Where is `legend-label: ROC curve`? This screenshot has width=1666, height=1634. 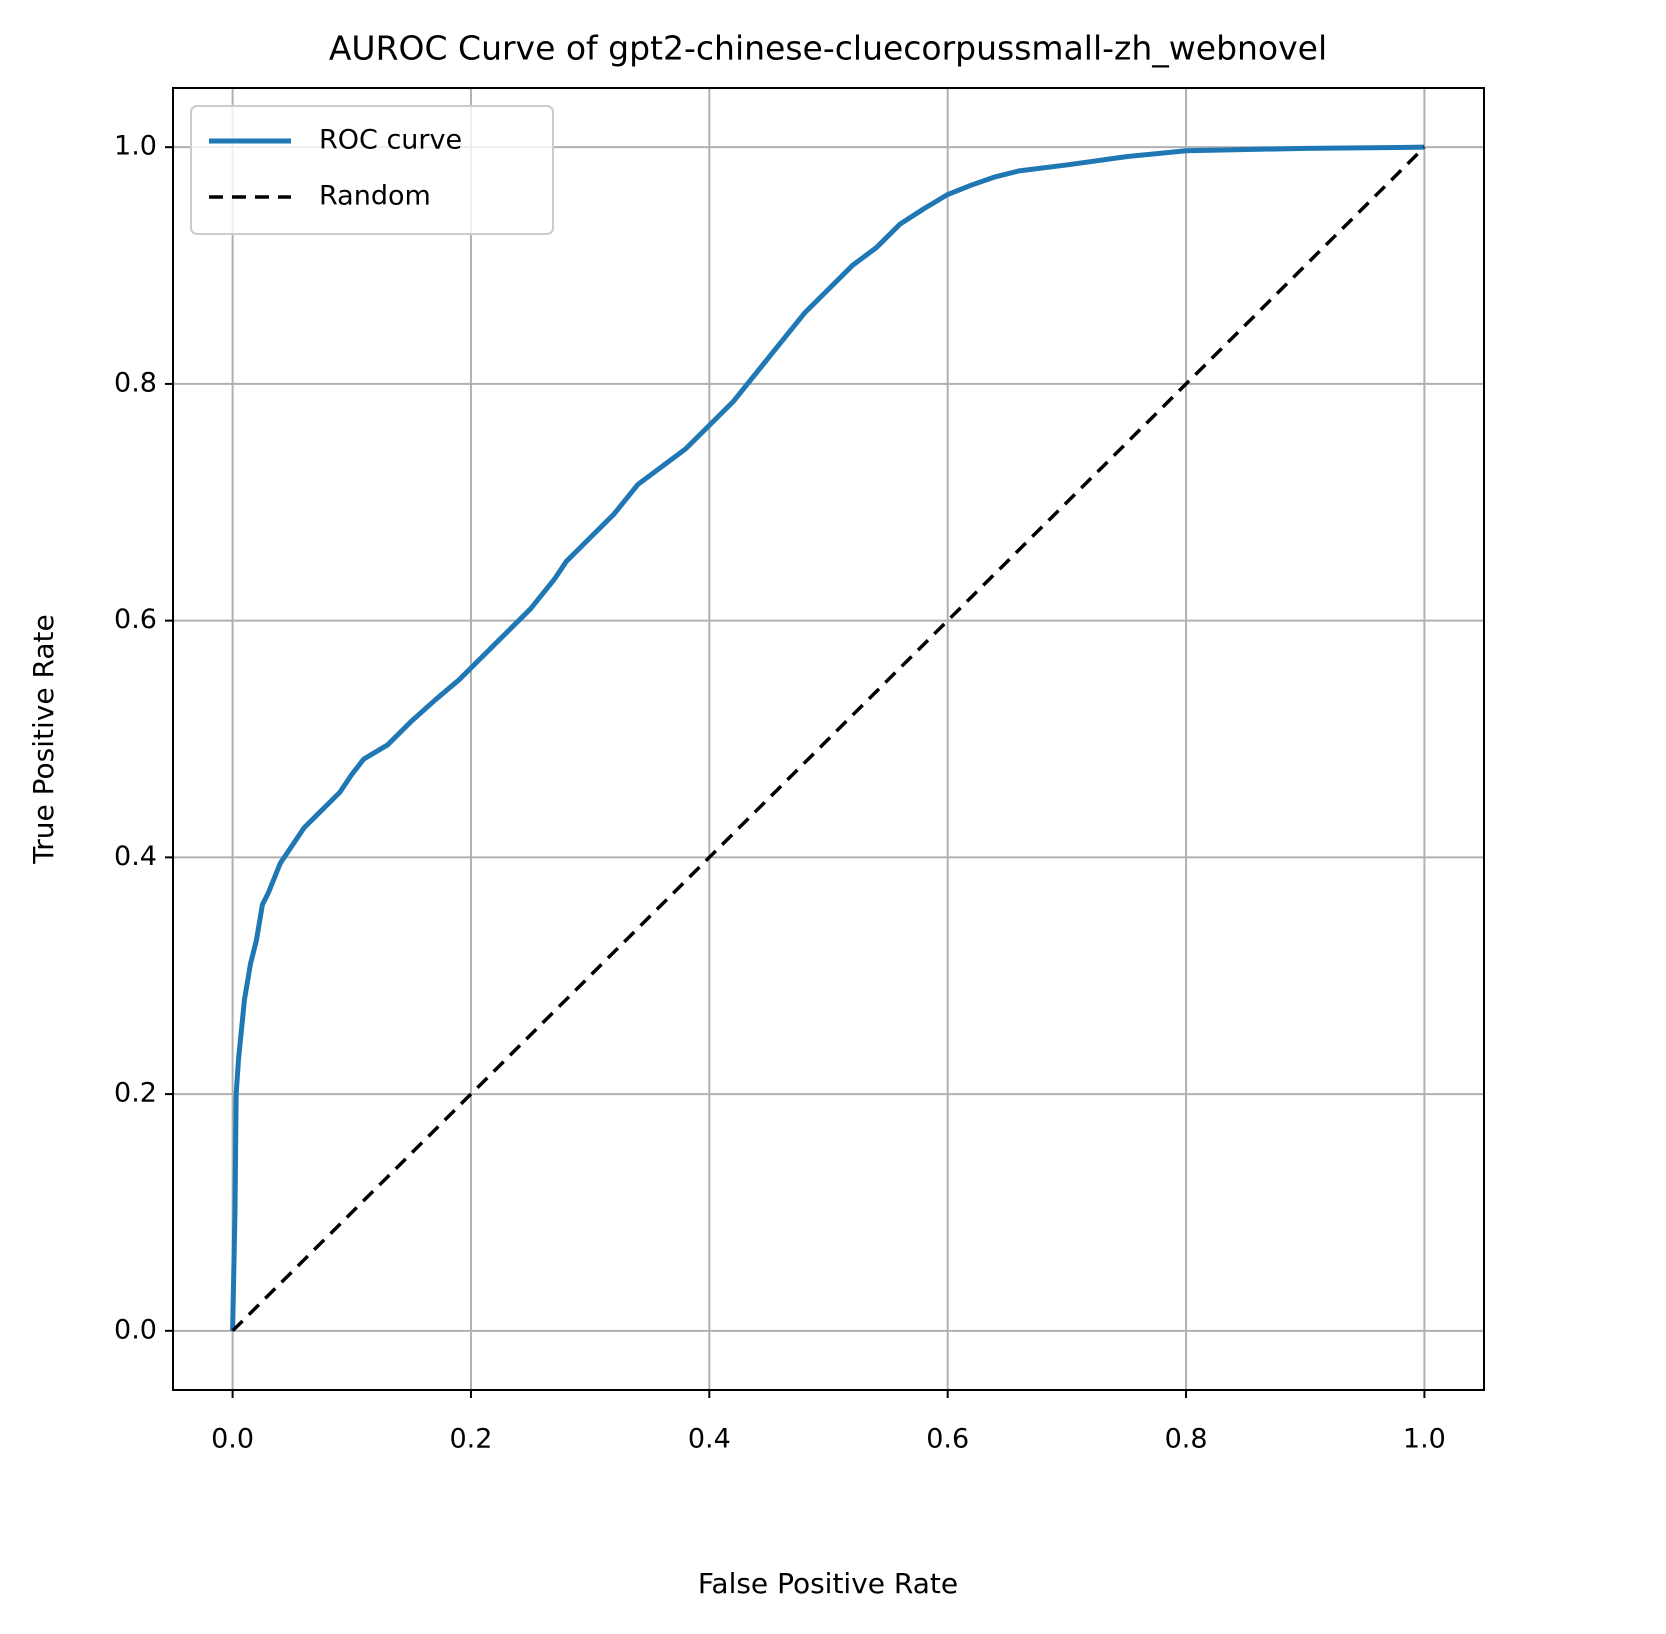 legend-label: ROC curve is located at coordinates (390, 140).